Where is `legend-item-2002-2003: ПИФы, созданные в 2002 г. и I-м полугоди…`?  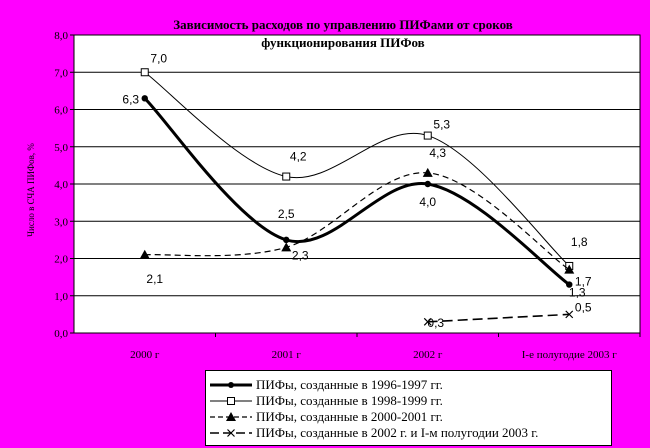 legend-item-2002-2003: ПИФы, созданные в 2002 г. и I-м полугоди… is located at coordinates (408, 433).